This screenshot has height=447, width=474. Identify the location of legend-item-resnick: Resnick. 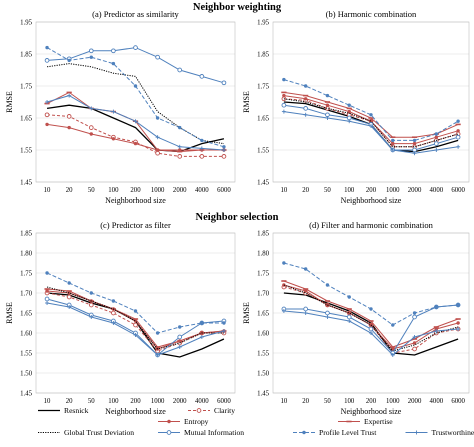
(63, 410).